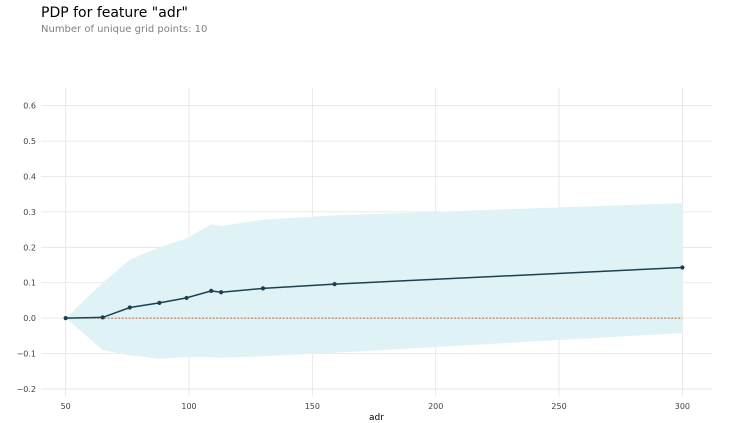 This screenshot has width=729, height=423. Describe the element at coordinates (435, 406) in the screenshot. I see `x-tick-label: 200` at that location.